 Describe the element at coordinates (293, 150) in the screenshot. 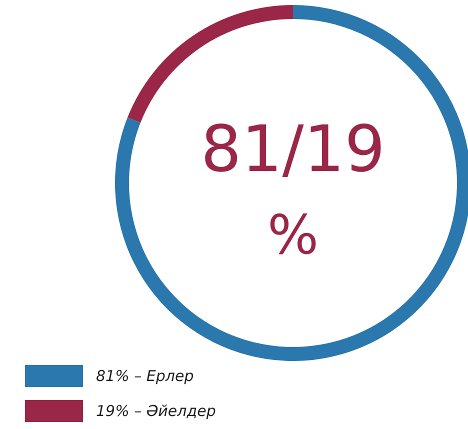

I see `text: 81/19` at that location.